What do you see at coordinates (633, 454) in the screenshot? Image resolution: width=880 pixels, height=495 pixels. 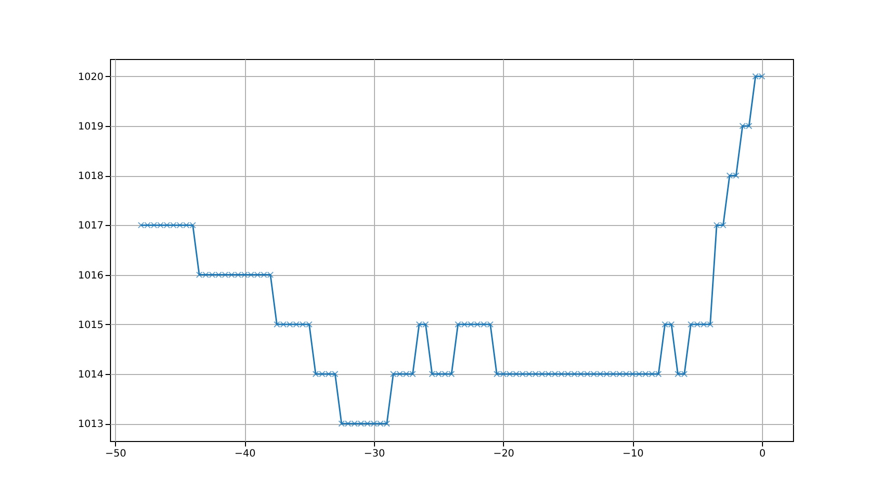 I see `x-tick-label: −10` at bounding box center [633, 454].